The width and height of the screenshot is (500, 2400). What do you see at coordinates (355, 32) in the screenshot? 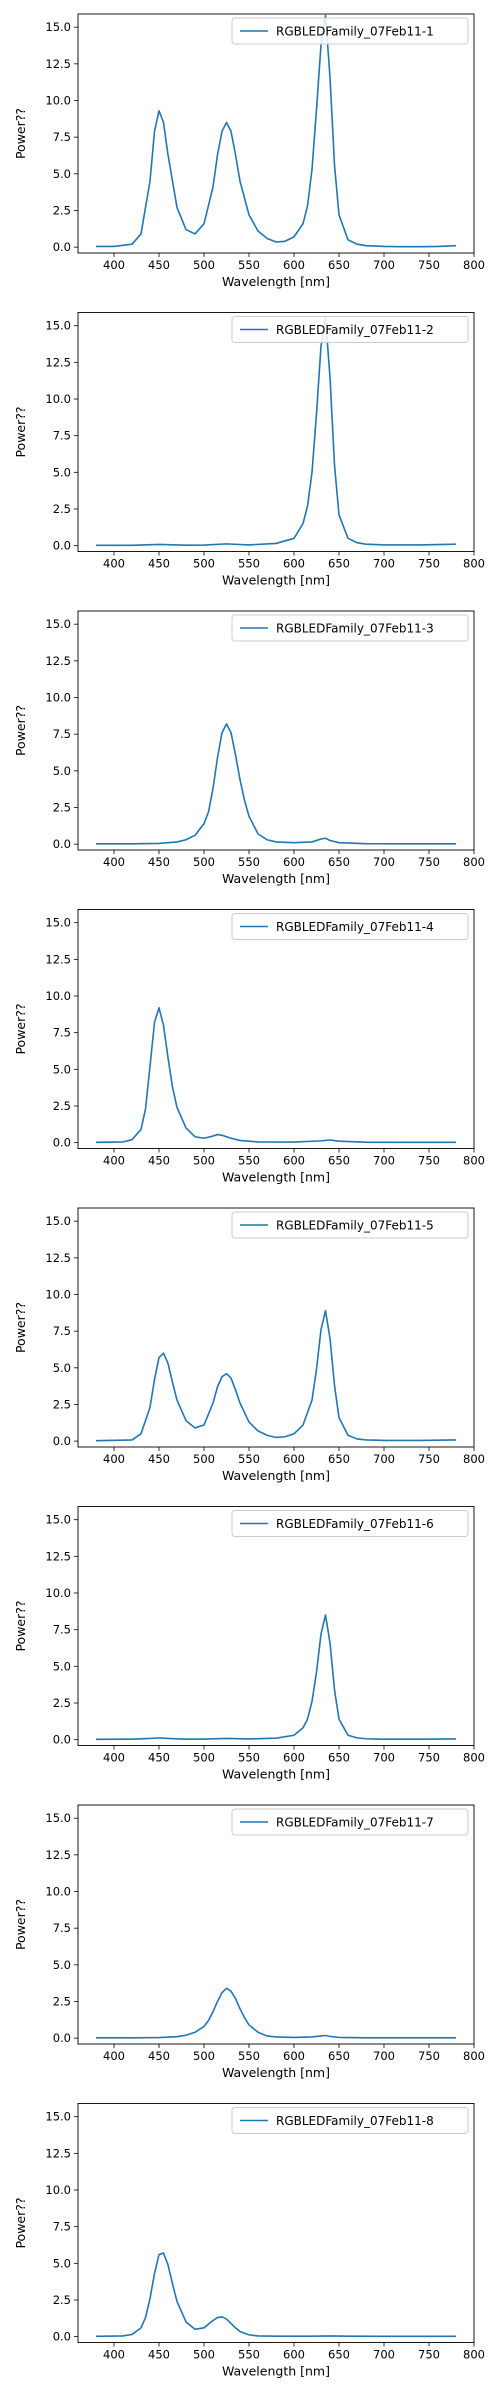
I see `legend-label: RGBLEDFamily_07Feb11-1` at bounding box center [355, 32].